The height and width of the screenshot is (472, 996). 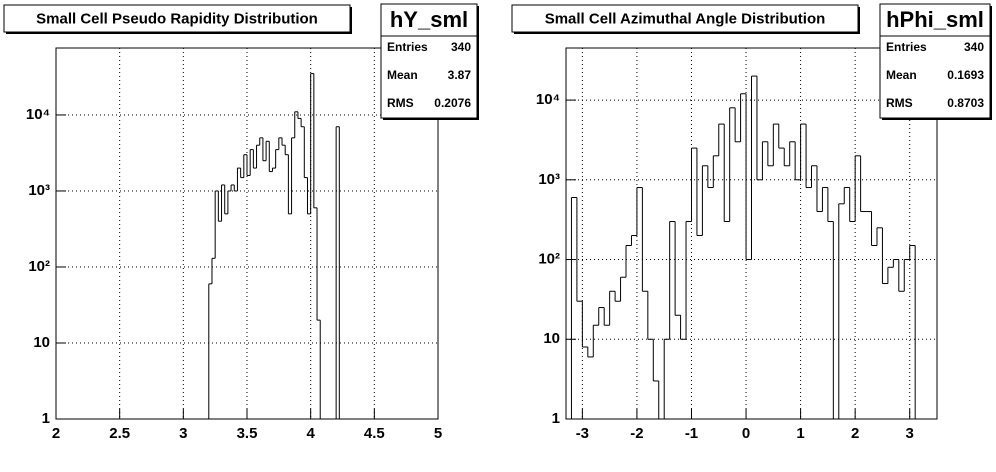 I want to click on stats-value: 0.1693, so click(x=965, y=75).